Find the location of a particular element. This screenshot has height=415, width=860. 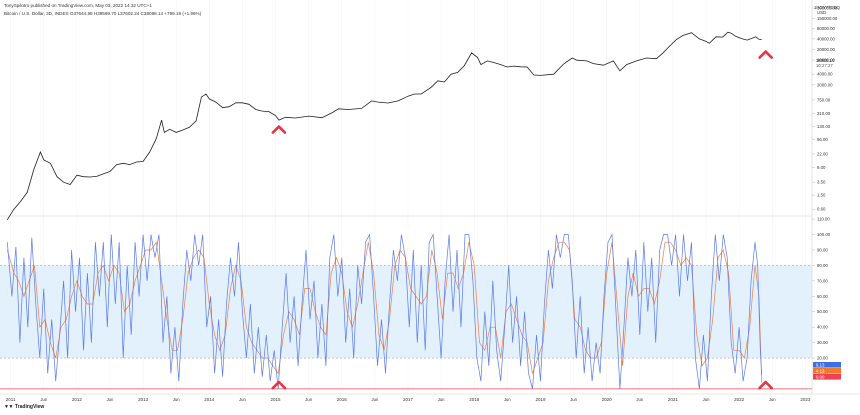

price-tick-label: 3.50 is located at coordinates (821, 182).